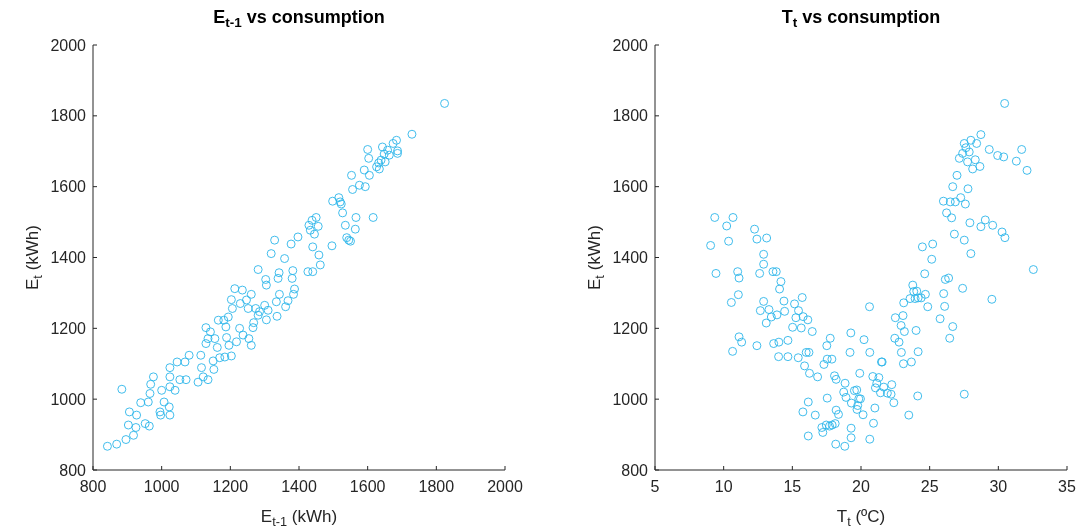 This screenshot has width=1081, height=531. What do you see at coordinates (861, 518) in the screenshot?
I see `x-axis-title: T$_{t}$ (ºC)` at bounding box center [861, 518].